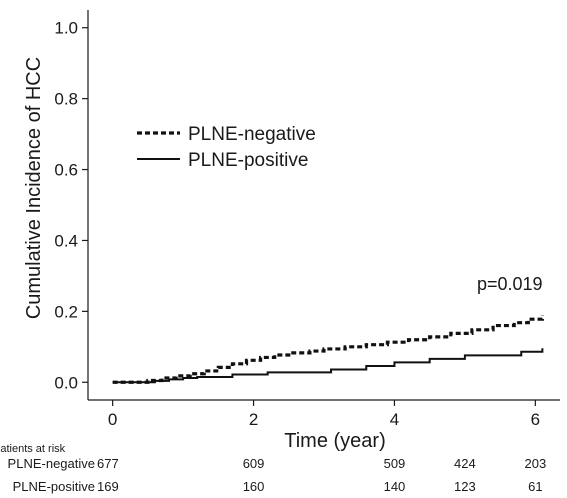 The width and height of the screenshot is (567, 498). Describe the element at coordinates (112, 419) in the screenshot. I see `x-tick-label: 0` at that location.